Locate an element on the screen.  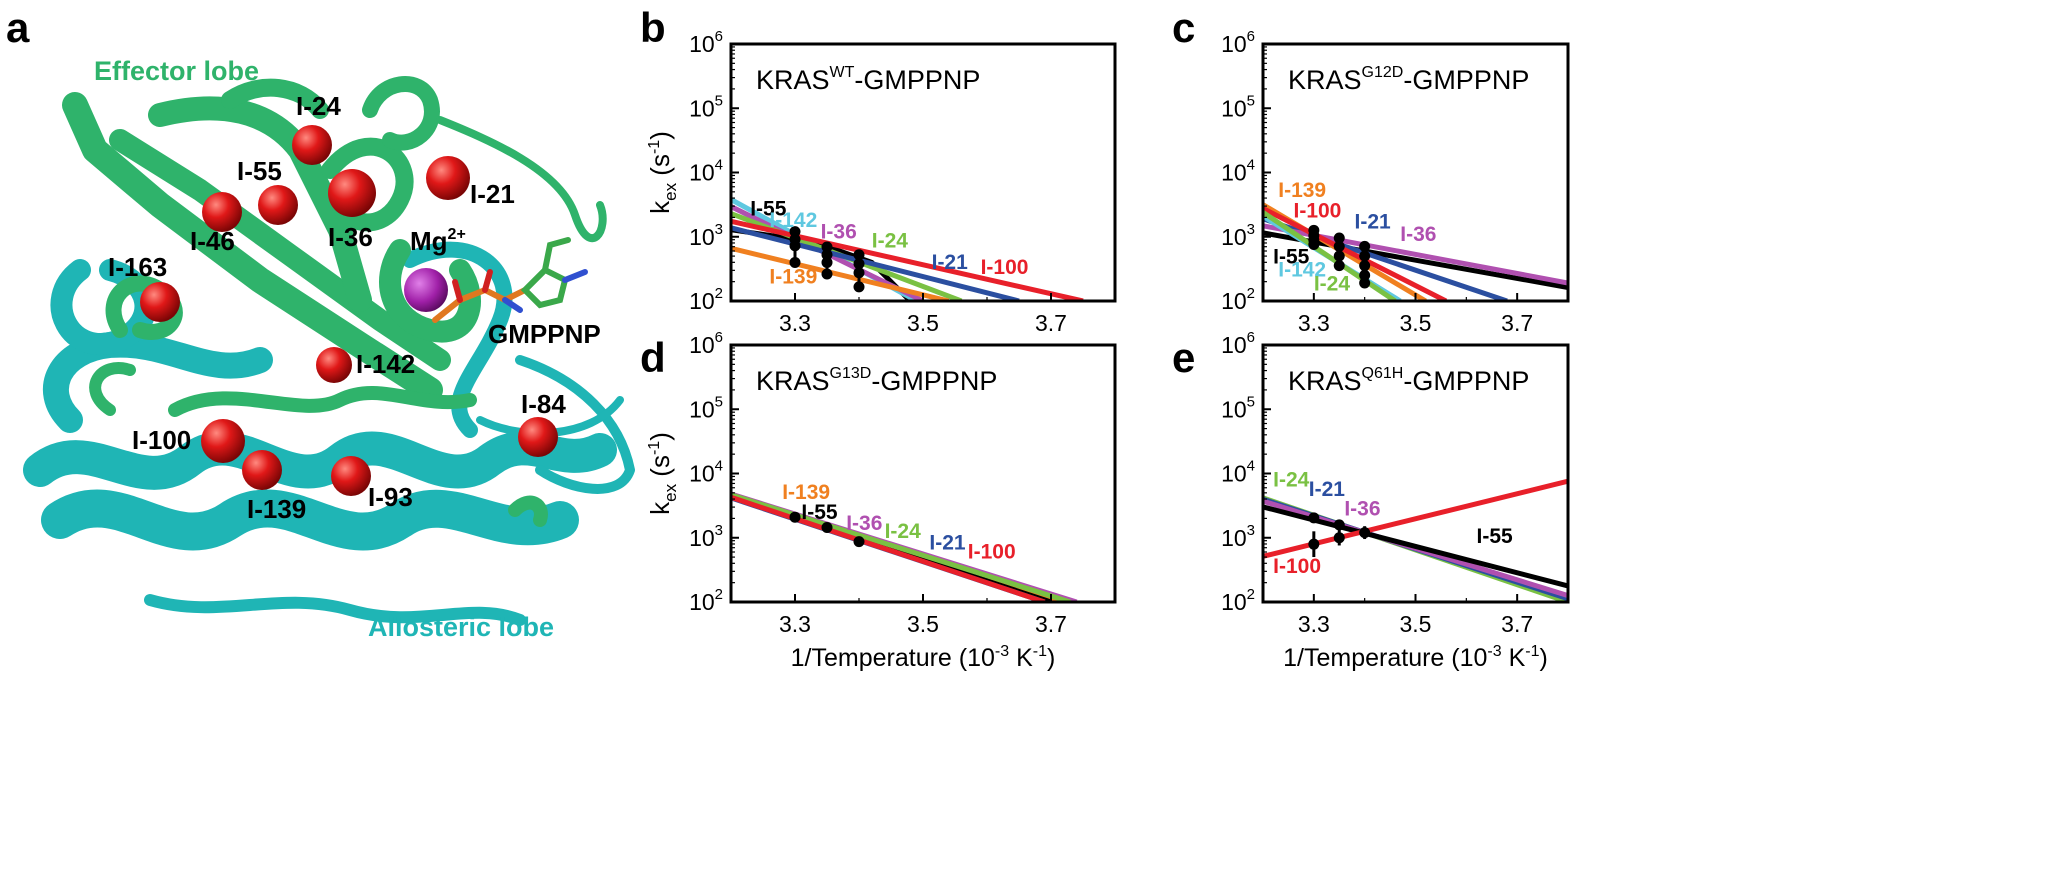
panel-letter-d: d is located at coordinates (653, 357).